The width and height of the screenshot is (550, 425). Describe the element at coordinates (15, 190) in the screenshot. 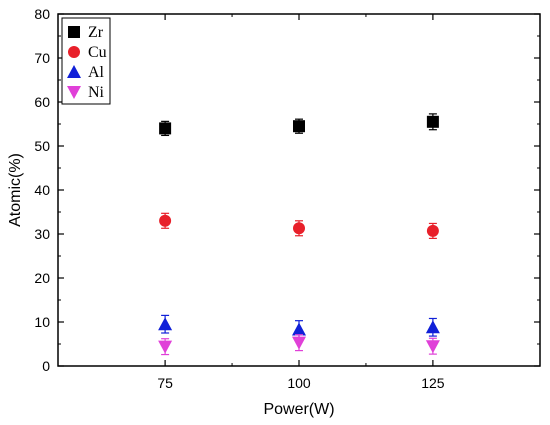

I see `y-axis-title: Atomic(%)` at that location.